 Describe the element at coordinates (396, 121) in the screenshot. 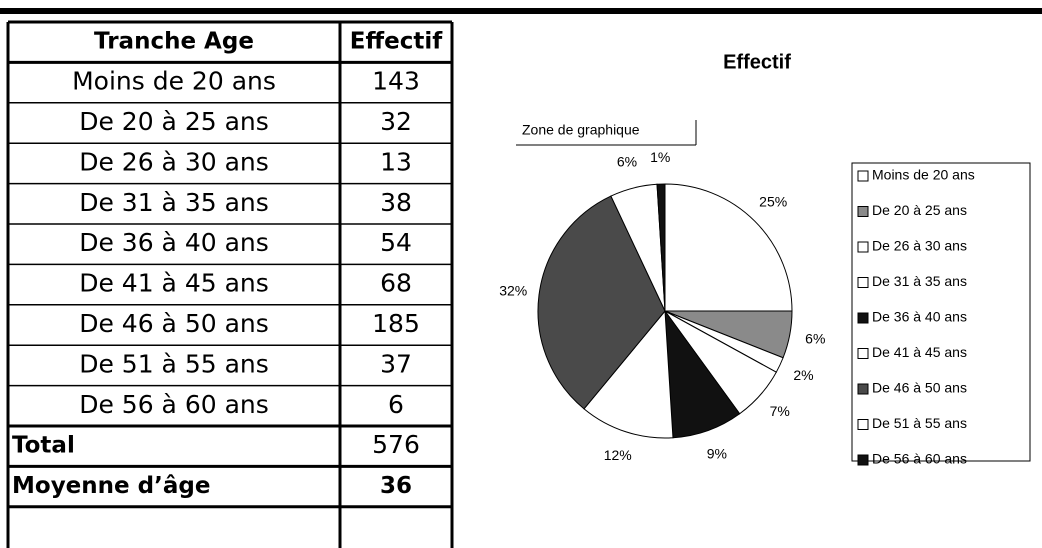

I see `row-value: 32` at that location.